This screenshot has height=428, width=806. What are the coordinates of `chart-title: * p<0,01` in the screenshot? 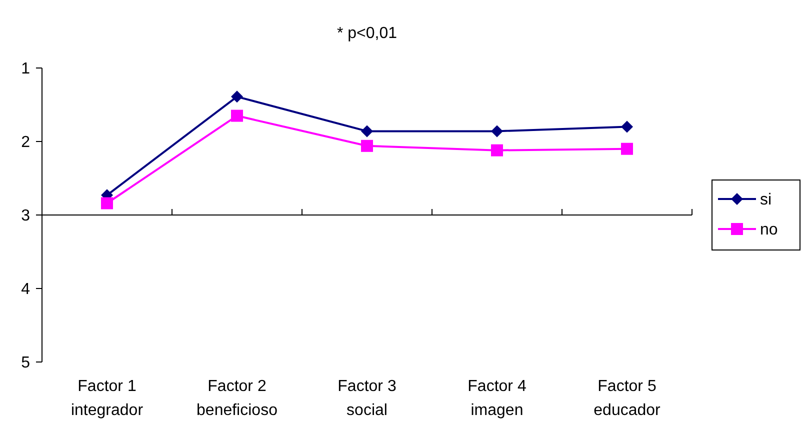 It's located at (367, 33).